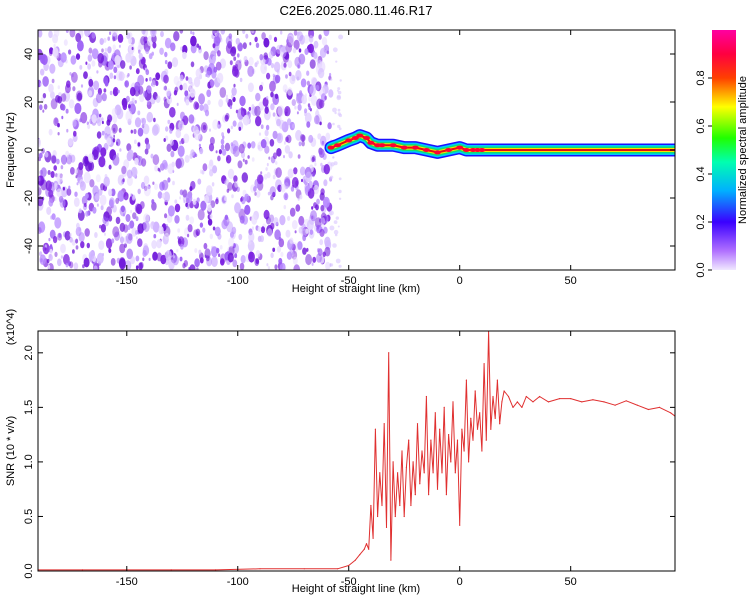 Image resolution: width=750 pixels, height=600 pixels. What do you see at coordinates (238, 582) in the screenshot?
I see `snr-x-tick-label: -100` at bounding box center [238, 582].